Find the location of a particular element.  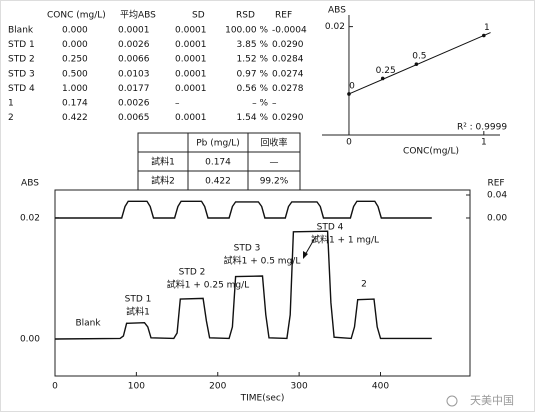

ref-trace is located at coordinates (243, 209).